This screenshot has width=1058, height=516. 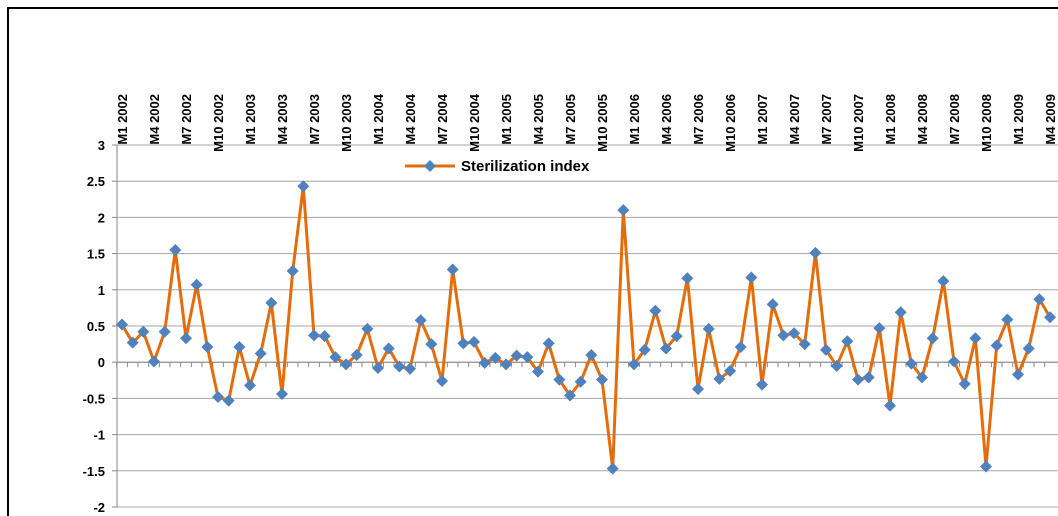 I want to click on y-tick-label: 0.5, so click(x=96, y=326).